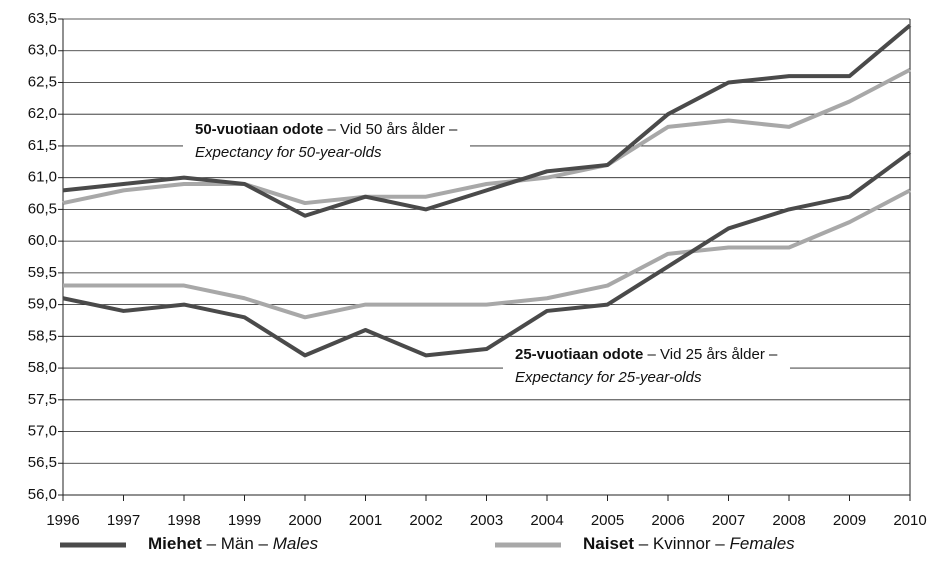 This screenshot has height=581, width=935. I want to click on annotation-line: 25-vuotiaan odote – Vid 25 års ålder –, so click(646, 354).